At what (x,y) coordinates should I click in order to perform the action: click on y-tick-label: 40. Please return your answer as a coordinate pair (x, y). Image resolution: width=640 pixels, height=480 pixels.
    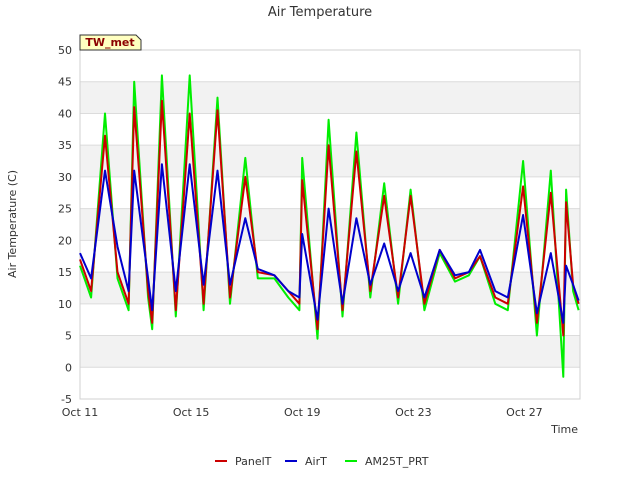
    Looking at the image, I should click on (65, 113).